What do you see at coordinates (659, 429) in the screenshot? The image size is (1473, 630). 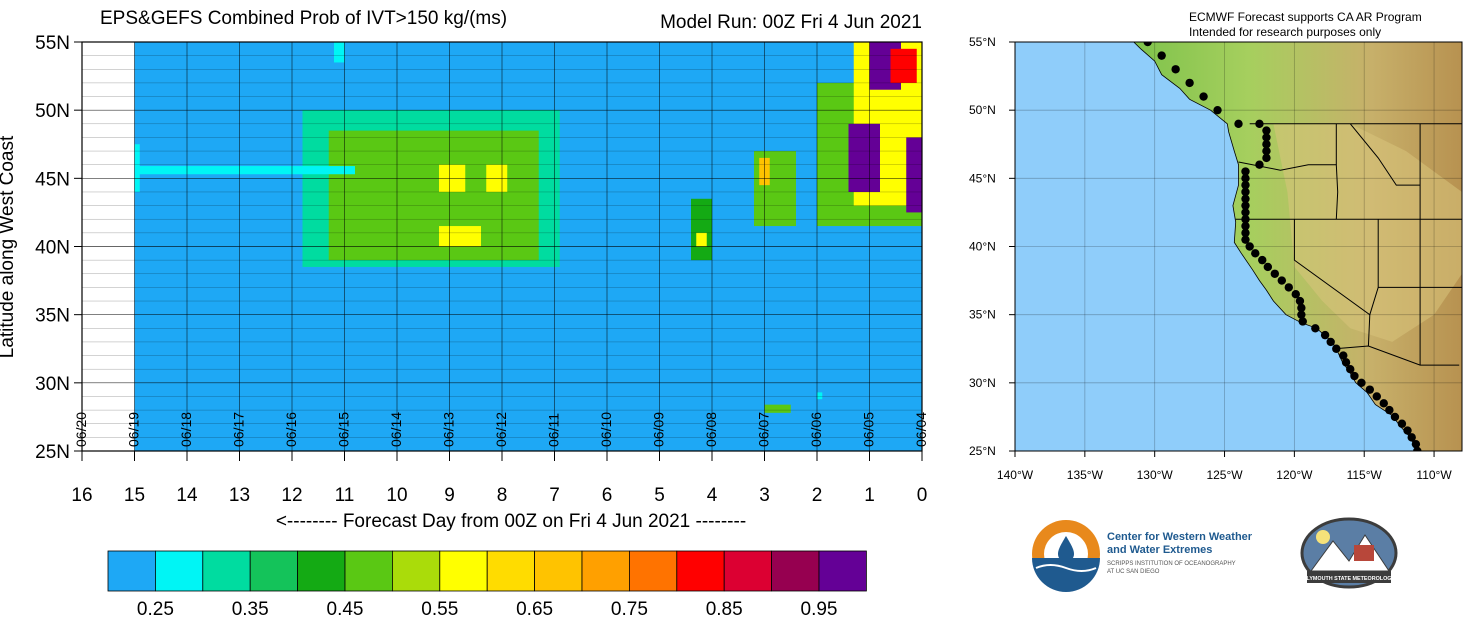 I see `date-label: 06/09` at bounding box center [659, 429].